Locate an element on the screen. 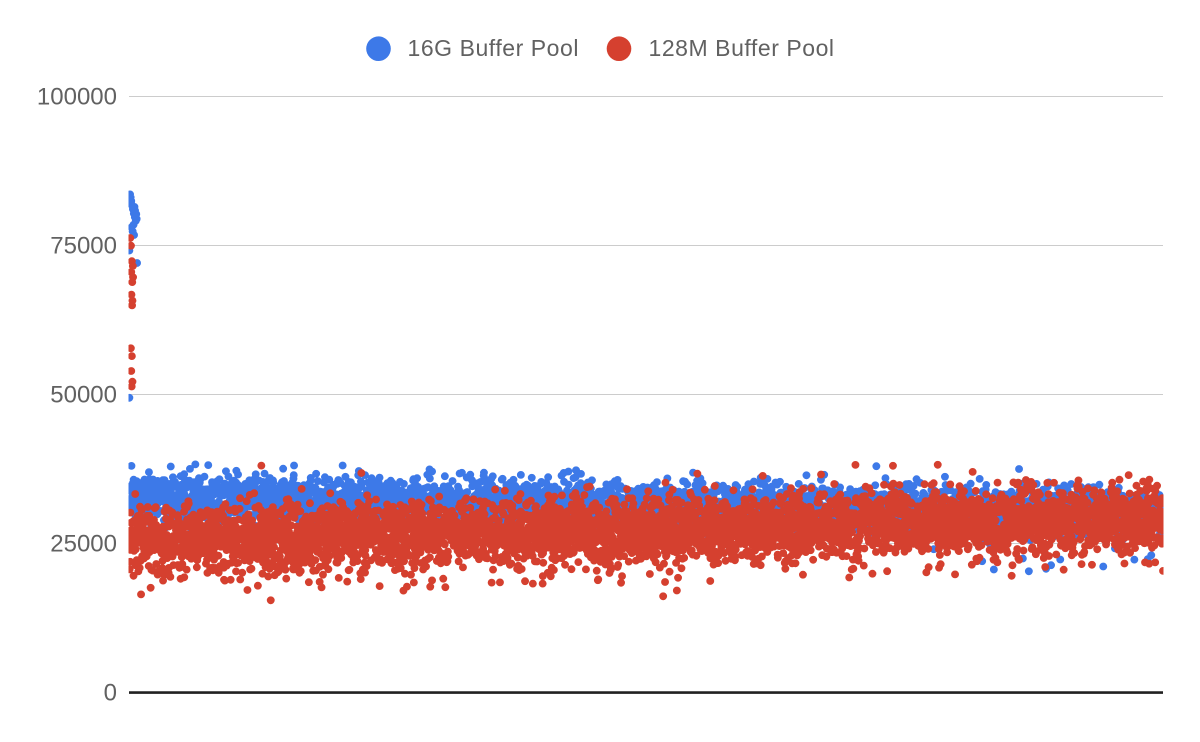 Image resolution: width=1200 pixels, height=742 pixels. svg-text: 50000 is located at coordinates (83, 395).